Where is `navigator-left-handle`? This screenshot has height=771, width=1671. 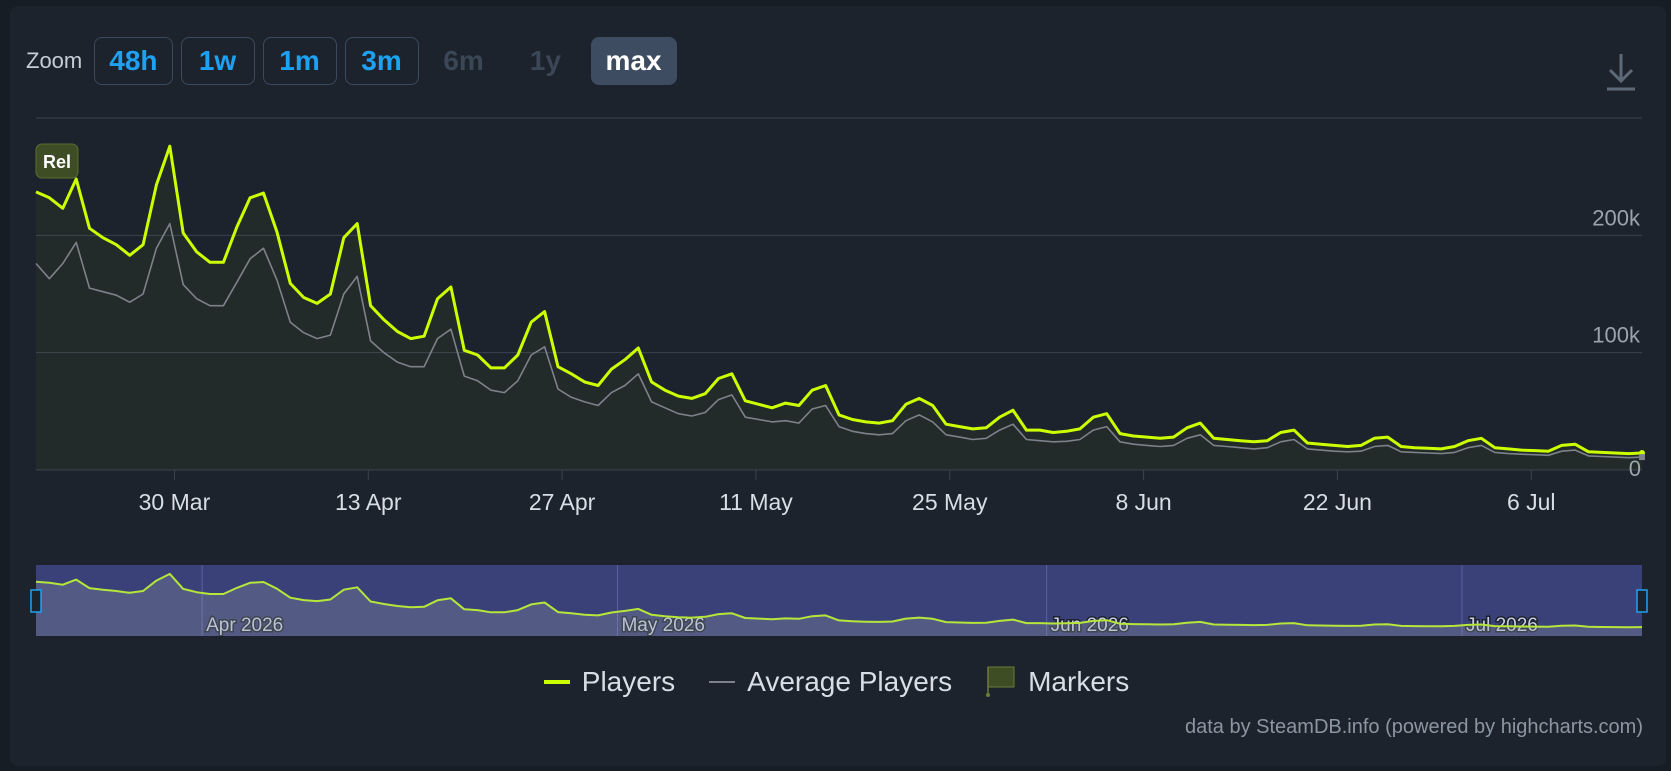
navigator-left-handle is located at coordinates (36, 601).